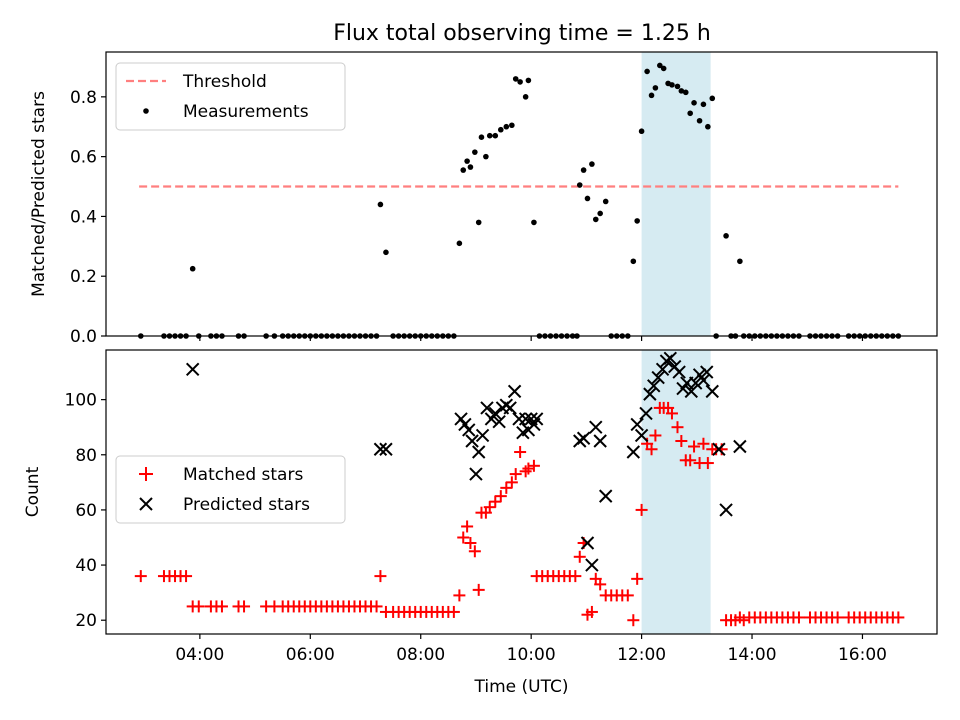 The image size is (960, 720). Describe the element at coordinates (86, 621) in the screenshot. I see `y-tick-label: 20` at that location.